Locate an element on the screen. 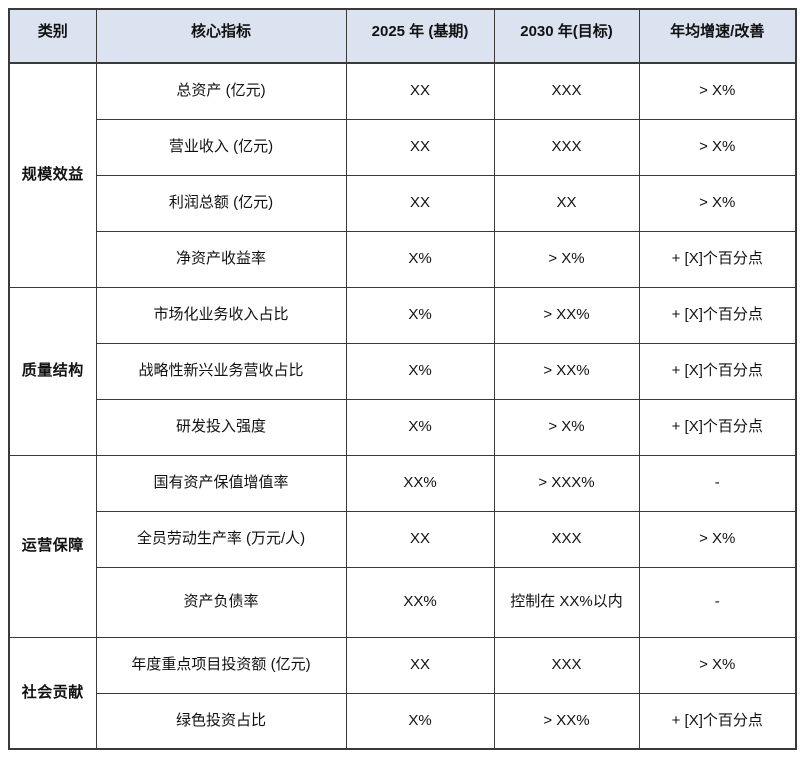 This screenshot has width=800, height=760. indicator-cell: 国有资产保值增值率 is located at coordinates (221, 483).